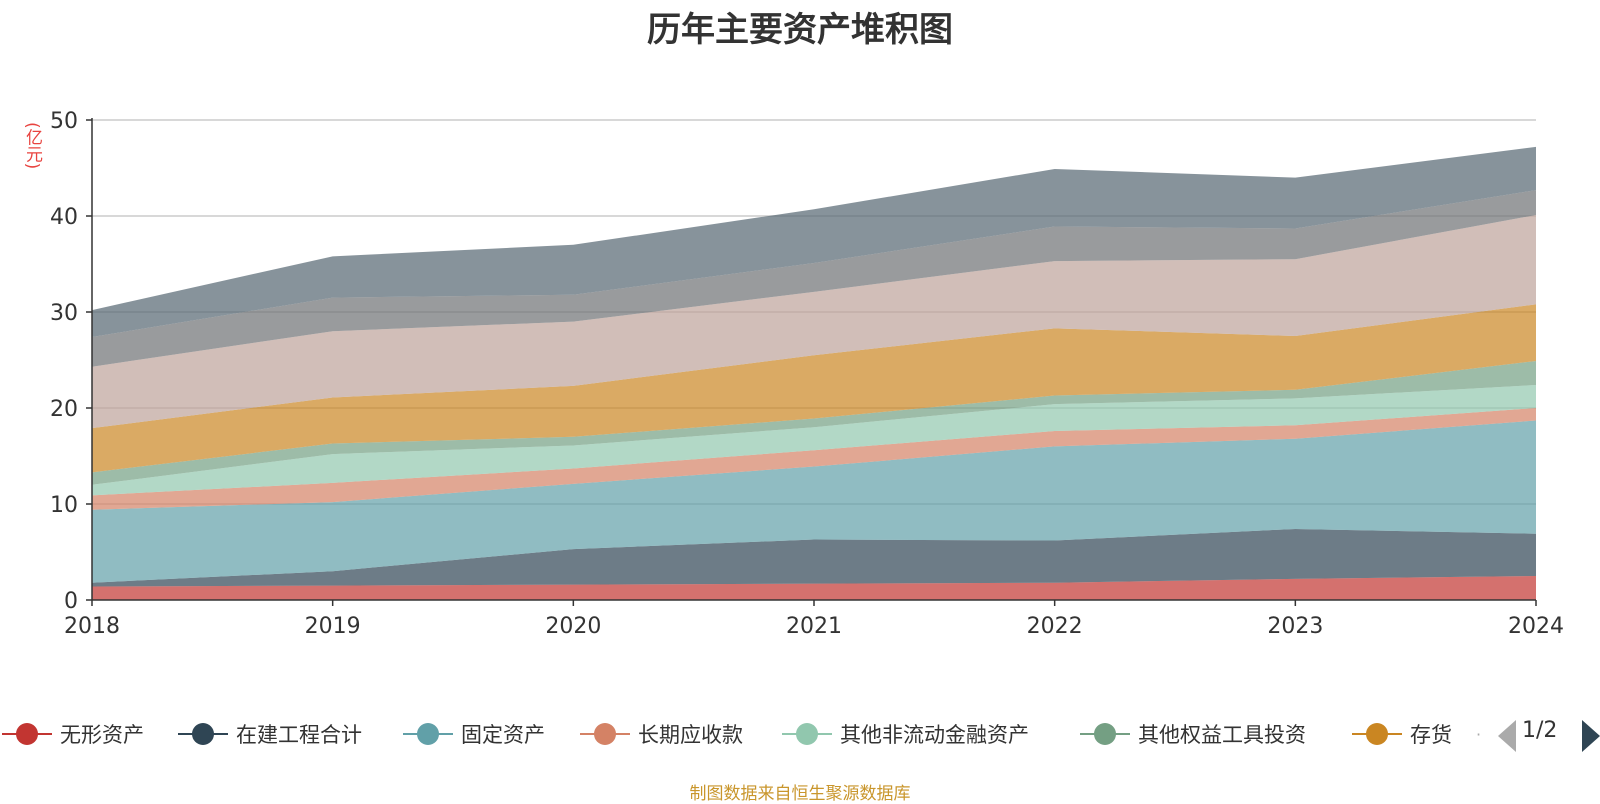 Image resolution: width=1600 pixels, height=804 pixels. What do you see at coordinates (1055, 626) in the screenshot?
I see `x-tick-label: 2022` at bounding box center [1055, 626].